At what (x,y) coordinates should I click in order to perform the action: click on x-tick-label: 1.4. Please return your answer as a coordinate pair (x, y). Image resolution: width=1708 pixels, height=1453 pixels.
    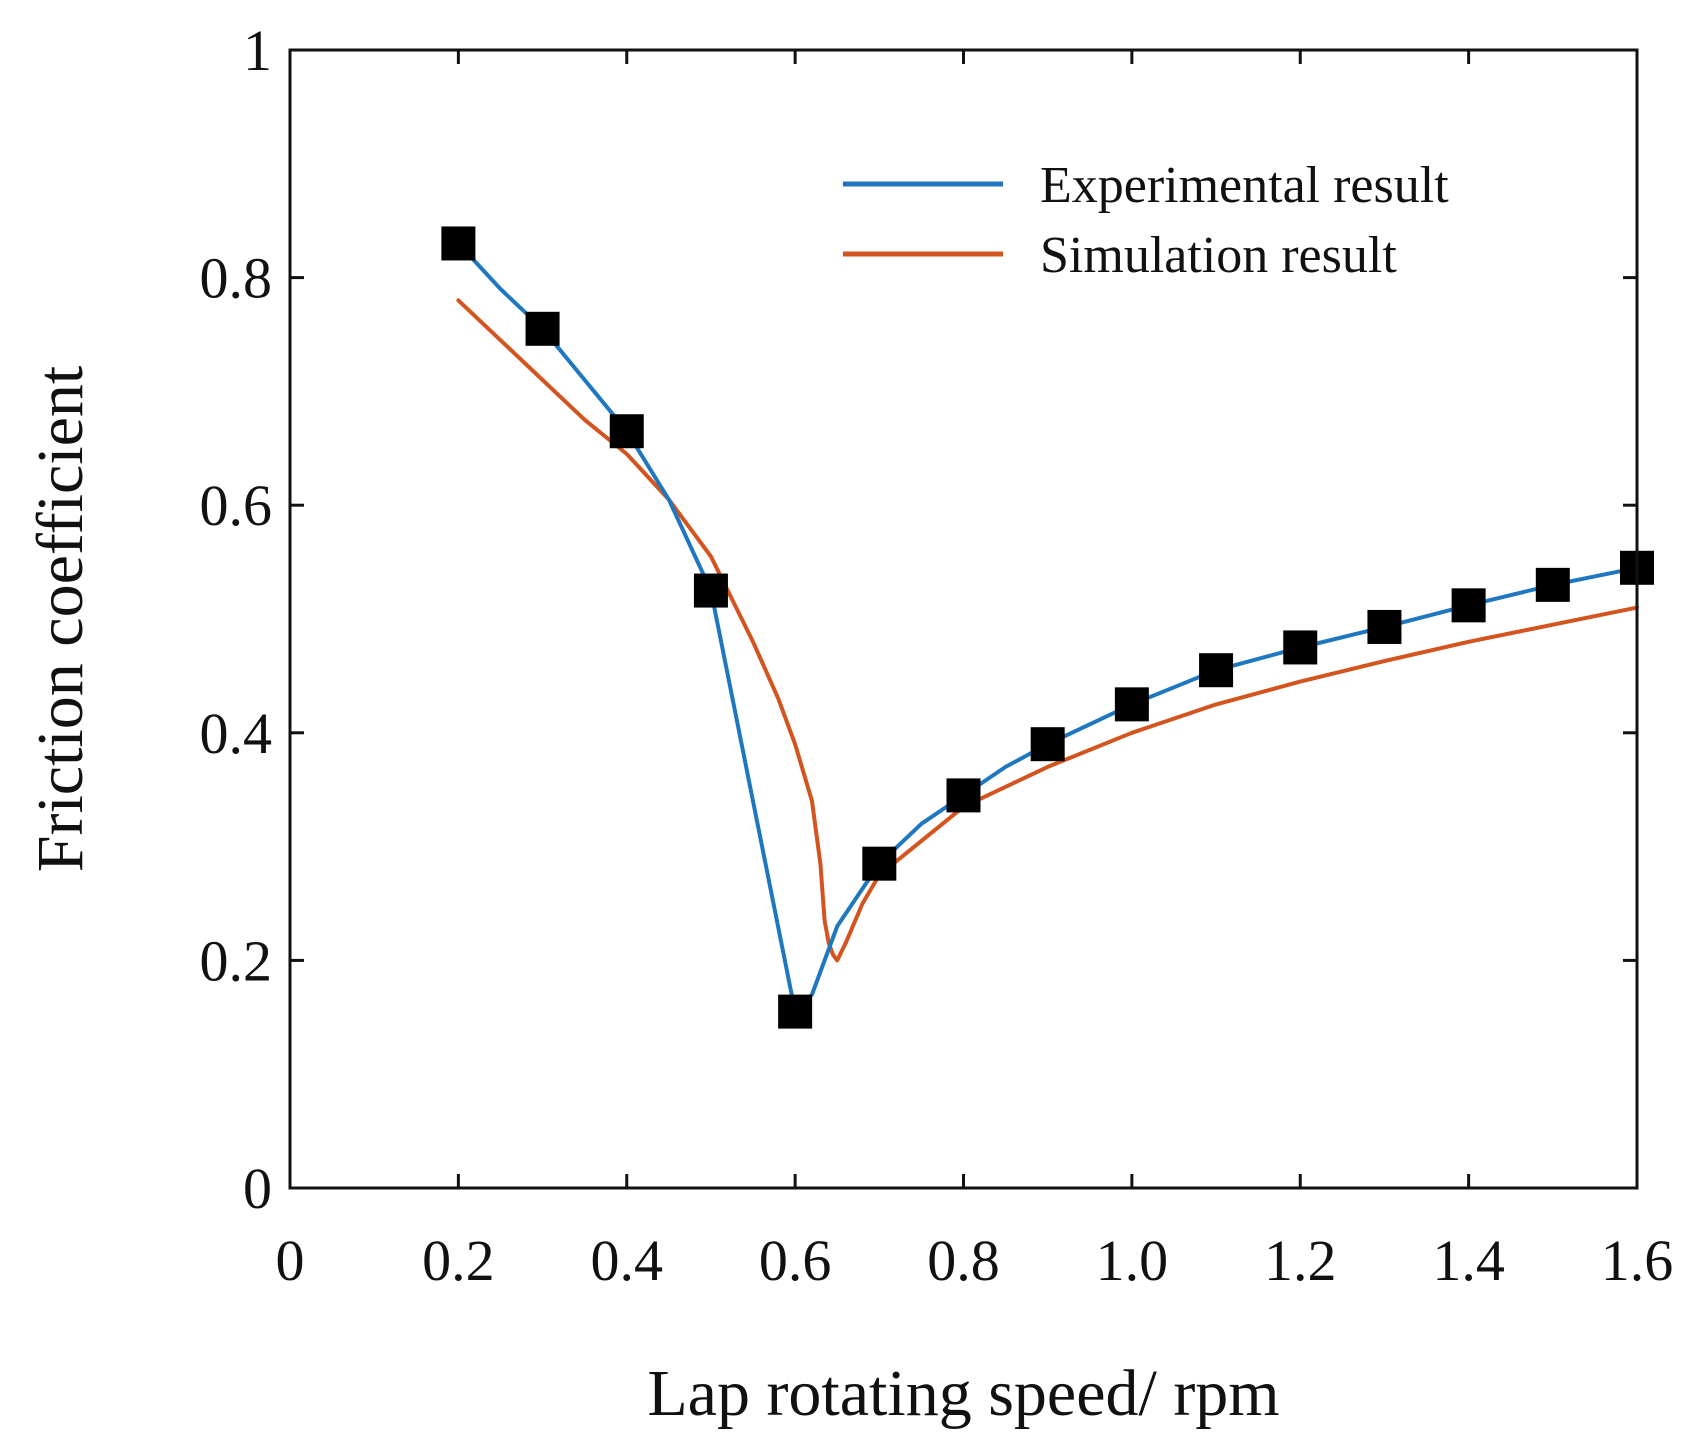
    Looking at the image, I should click on (1468, 1260).